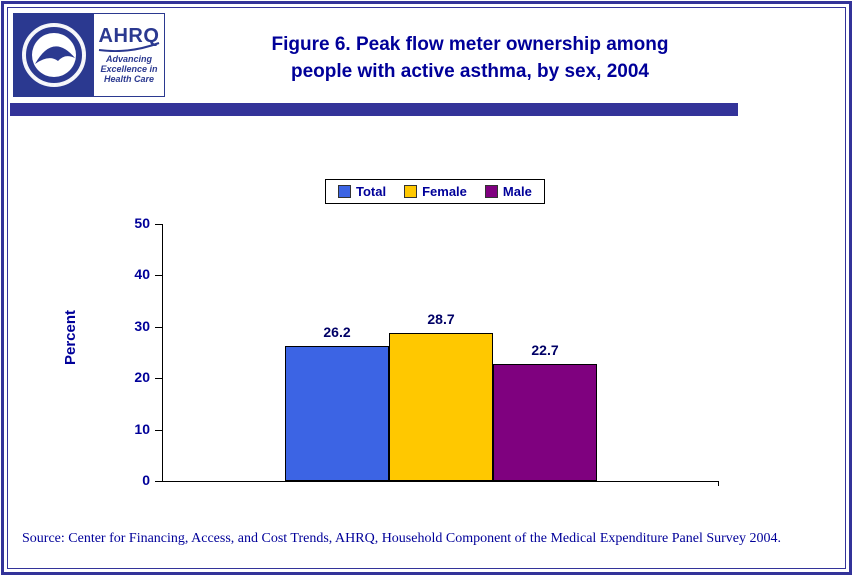 The image size is (853, 576). Describe the element at coordinates (344, 191) in the screenshot. I see `legend-swatch-total` at that location.